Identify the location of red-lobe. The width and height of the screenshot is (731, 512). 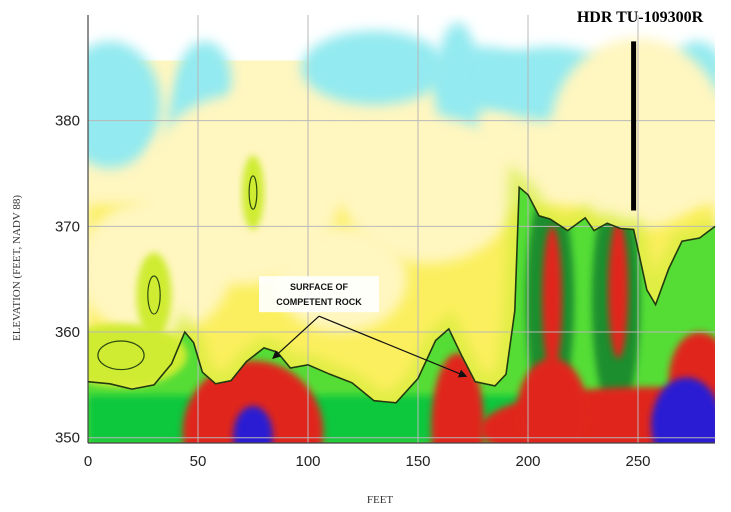
(458, 398).